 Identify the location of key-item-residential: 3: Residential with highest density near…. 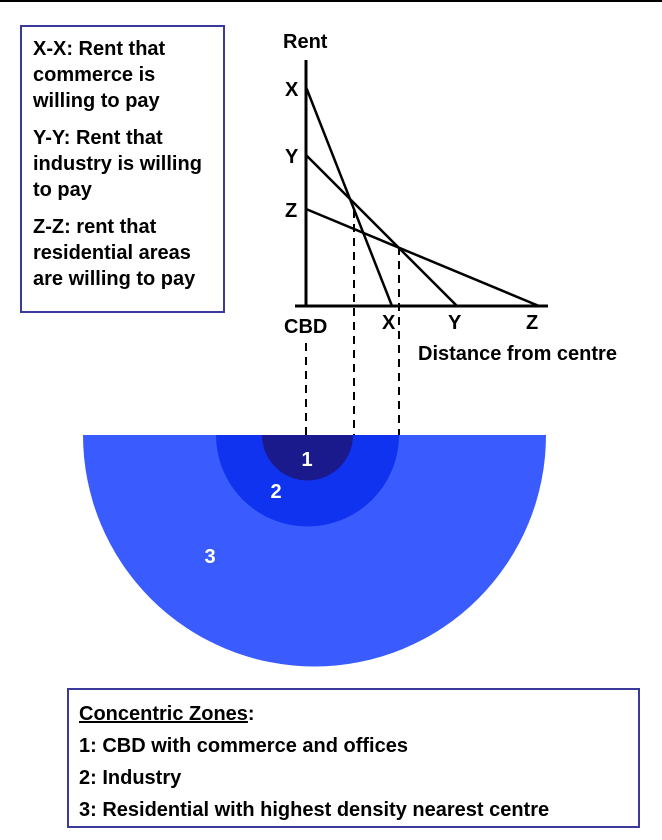
(314, 810).